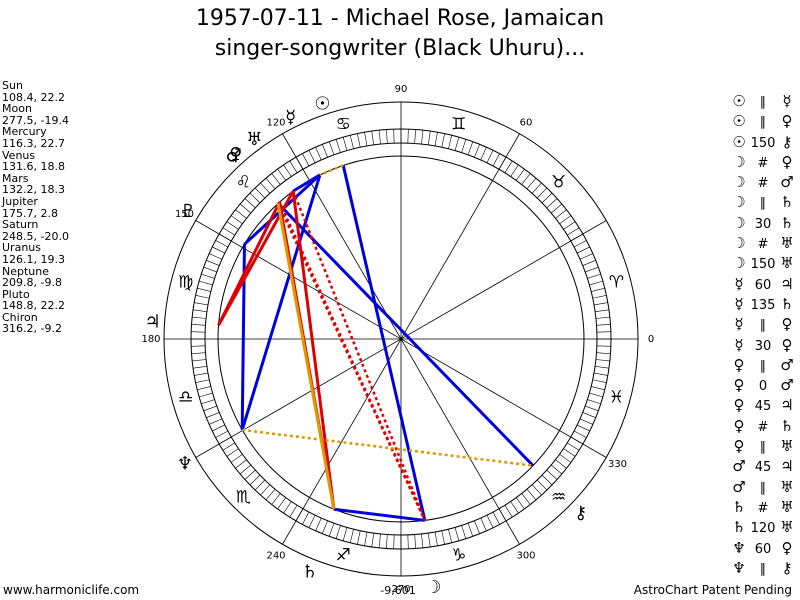  I want to click on aspect-planet-2: ⚷, so click(787, 141).